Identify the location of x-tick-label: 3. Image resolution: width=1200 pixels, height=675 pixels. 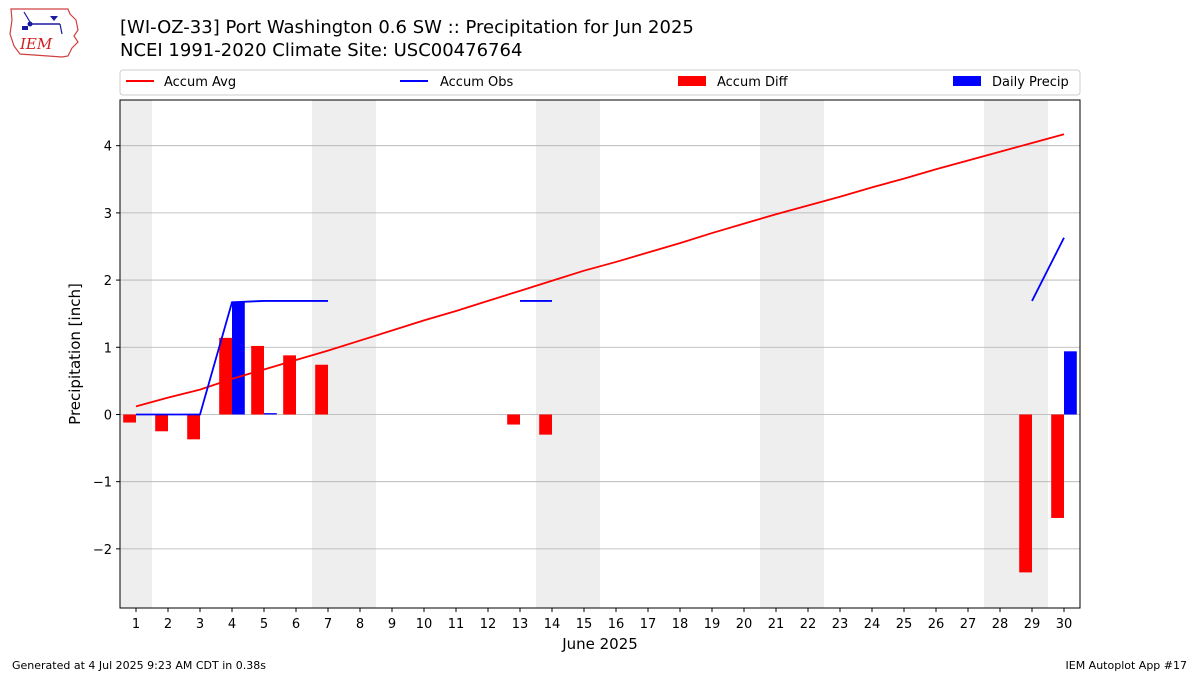
(200, 624).